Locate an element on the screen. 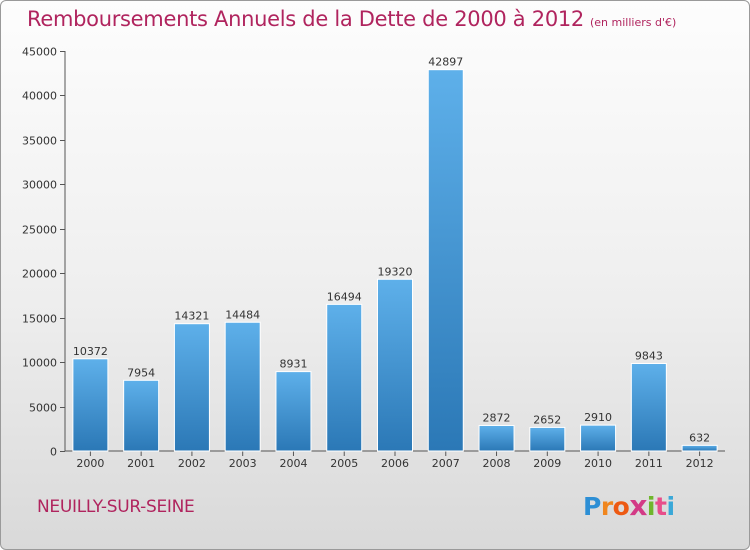  city-name: NEUILLY-SUR-SEINE is located at coordinates (116, 507).